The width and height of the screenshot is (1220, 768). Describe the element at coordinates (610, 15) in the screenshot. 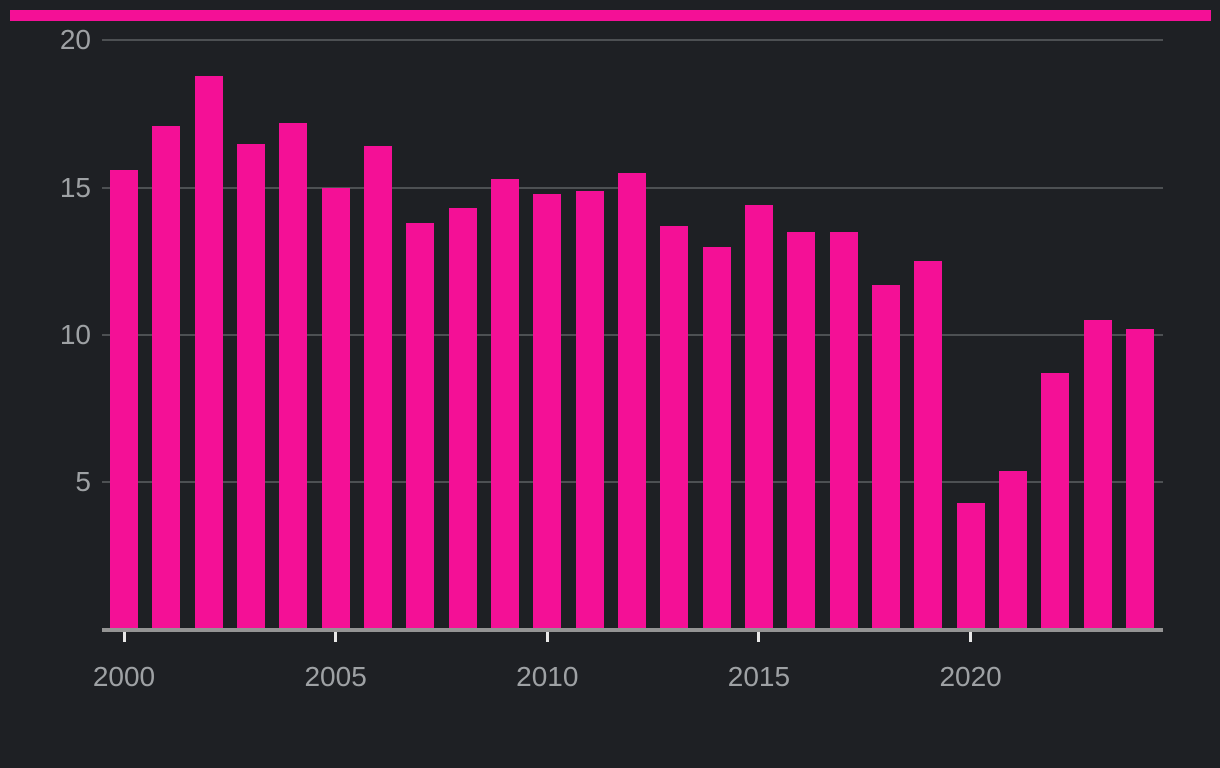

I see `accent-top-strip` at that location.